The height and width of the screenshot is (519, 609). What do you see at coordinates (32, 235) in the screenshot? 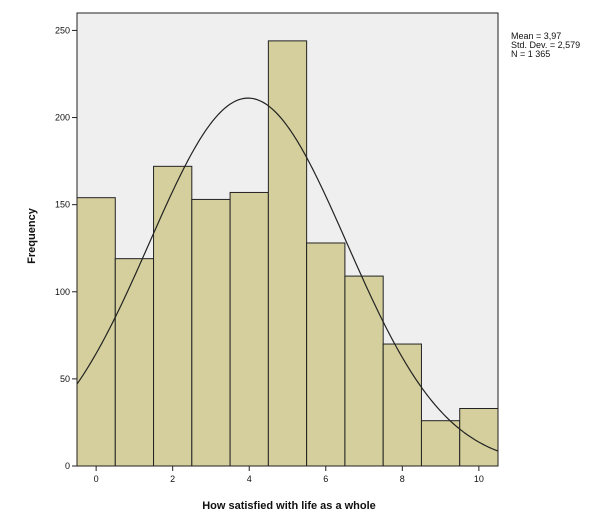
I see `y-axis-label: Frequency` at bounding box center [32, 235].